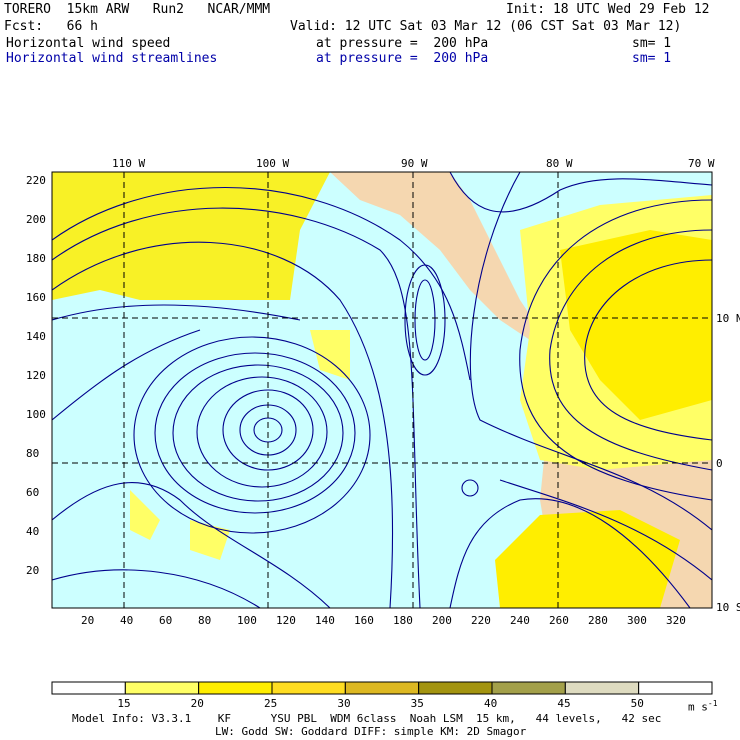  I want to click on x-tick-label: 220, so click(481, 620).